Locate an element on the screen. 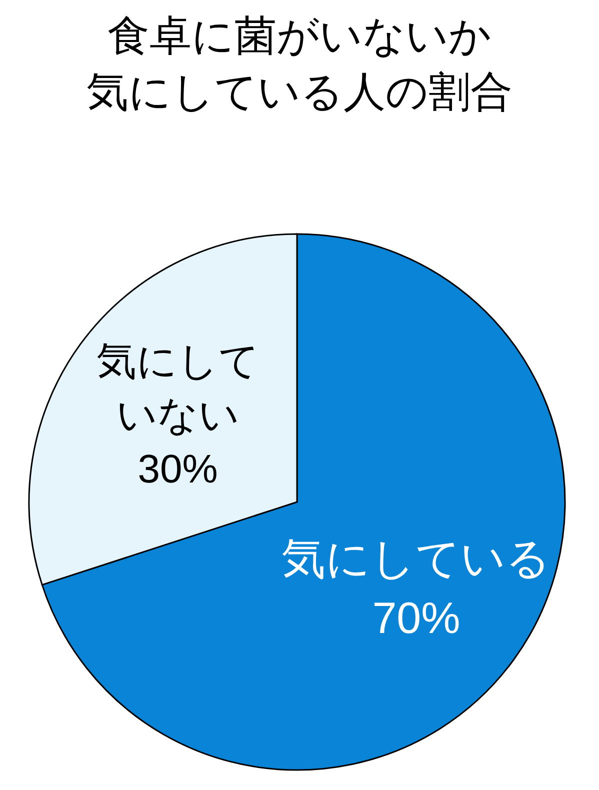  chart-title: 食卓に菌がいないか is located at coordinates (299, 36).